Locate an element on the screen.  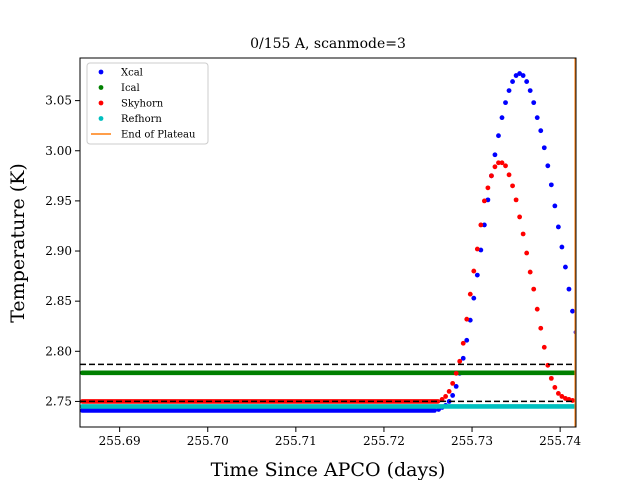
legend: Xcal Ical Skyhorn Refhorn End of Plateau is located at coordinates (147, 103).